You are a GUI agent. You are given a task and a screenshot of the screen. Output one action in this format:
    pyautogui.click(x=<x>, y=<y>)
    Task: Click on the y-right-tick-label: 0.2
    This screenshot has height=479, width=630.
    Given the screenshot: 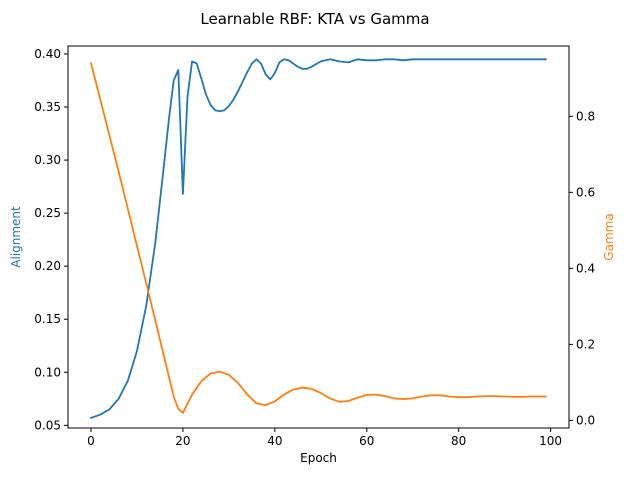 What is the action you would take?
    pyautogui.click(x=585, y=344)
    